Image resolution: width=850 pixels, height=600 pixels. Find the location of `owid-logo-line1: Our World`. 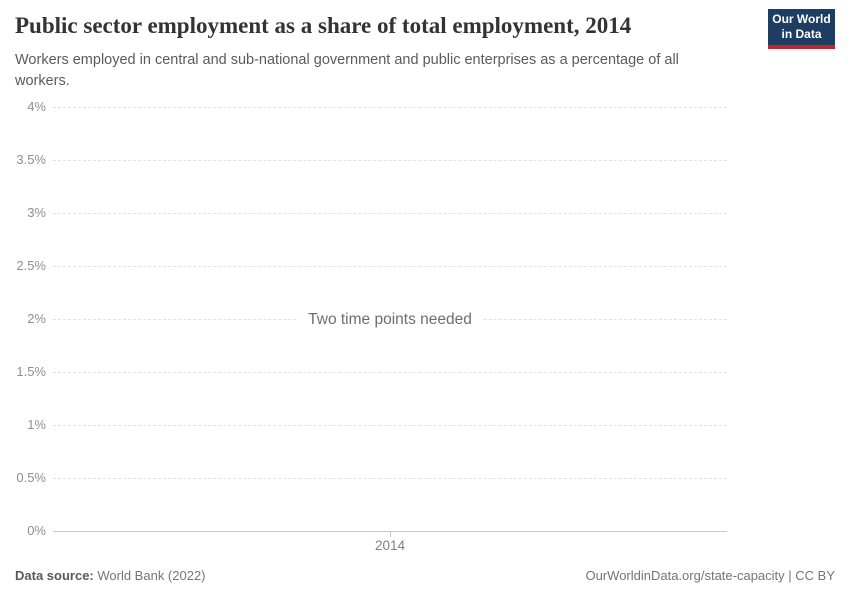

owid-logo-line1: Our World is located at coordinates (801, 19).